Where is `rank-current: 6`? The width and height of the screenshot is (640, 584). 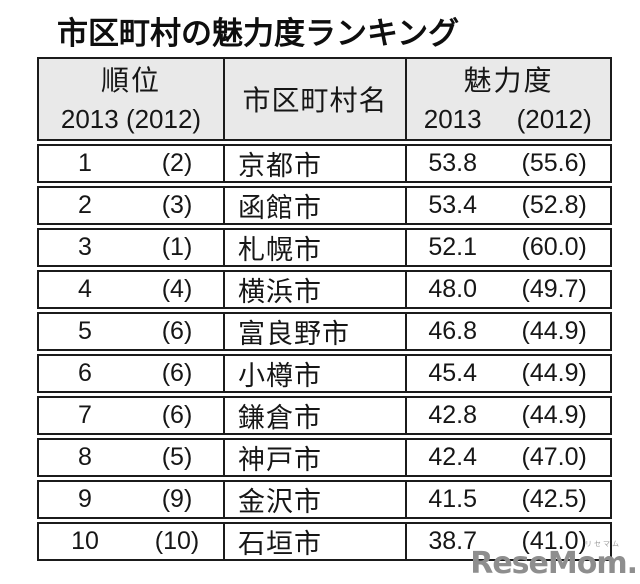
rank-current: 6 is located at coordinates (85, 373).